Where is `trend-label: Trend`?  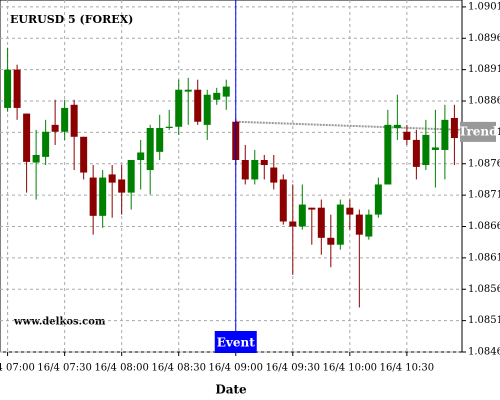
trend-label: Trend is located at coordinates (478, 131).